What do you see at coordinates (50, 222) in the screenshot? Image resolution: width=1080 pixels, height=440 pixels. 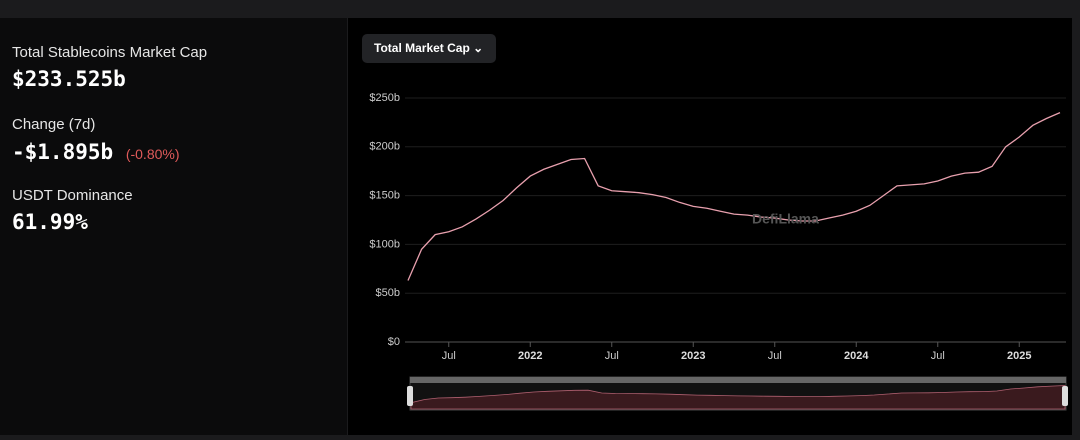 I see `stat-value: 61.99%` at bounding box center [50, 222].